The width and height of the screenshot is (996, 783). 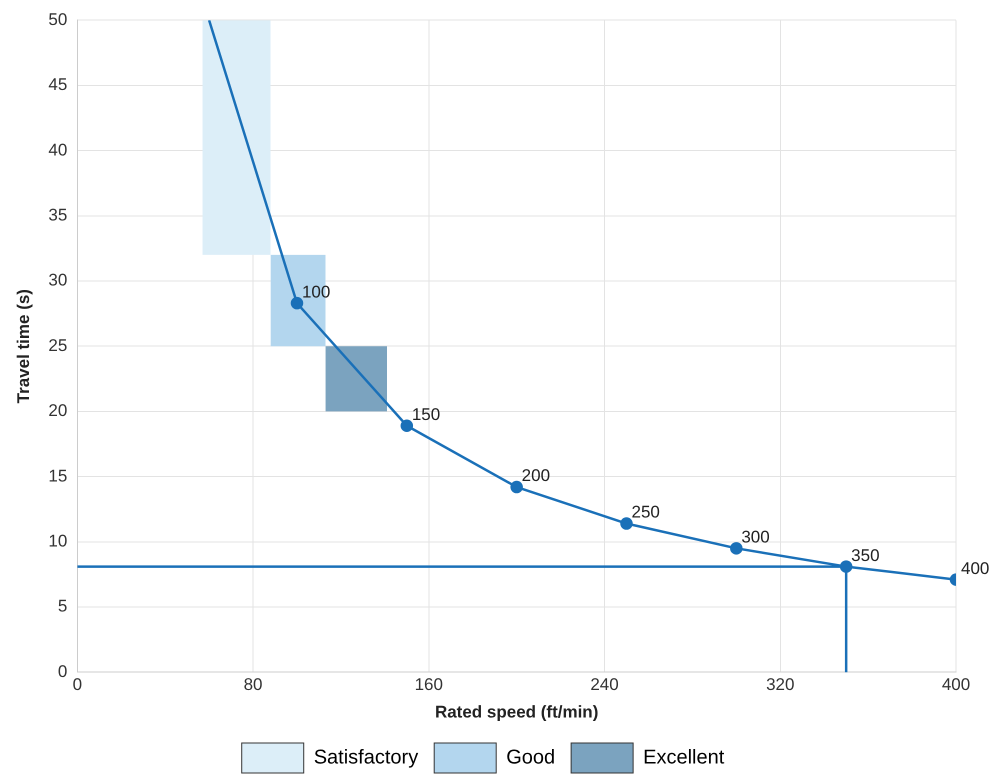 What do you see at coordinates (58, 476) in the screenshot?
I see `y-tick-label: 15` at bounding box center [58, 476].